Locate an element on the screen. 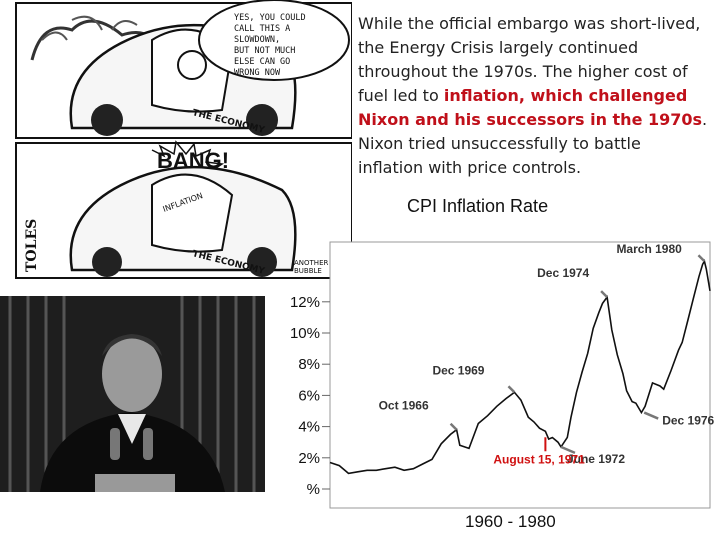  y-tick-label: 8% is located at coordinates (309, 364).